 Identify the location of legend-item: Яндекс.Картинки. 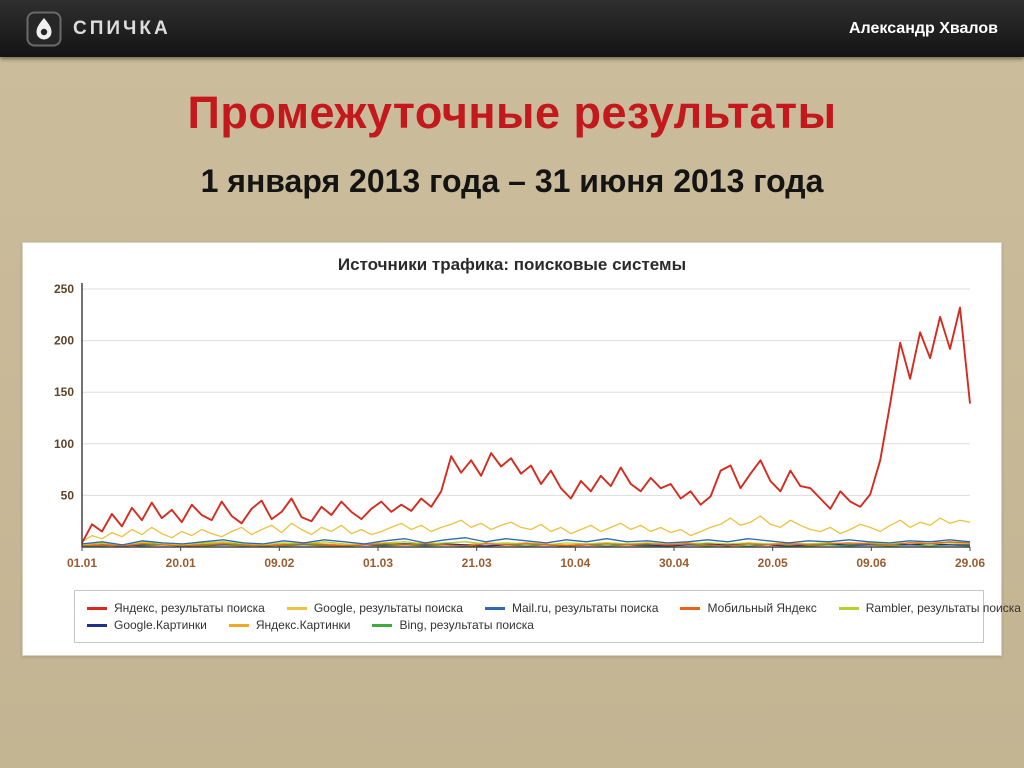
(289, 625).